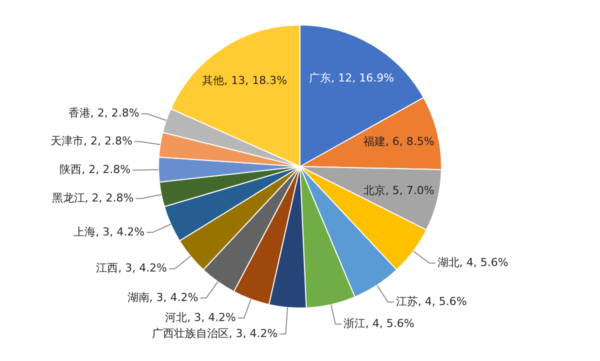  I want to click on slice-label: 湖南, 3, 4.2%, so click(162, 297).